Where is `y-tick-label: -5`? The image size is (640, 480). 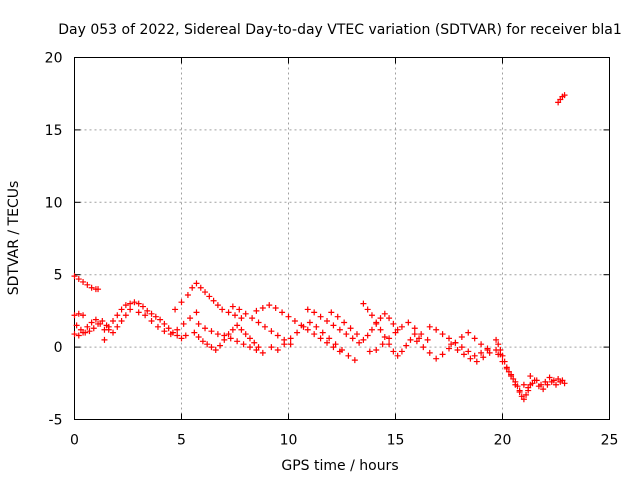 y-tick-label: -5 is located at coordinates (56, 421).